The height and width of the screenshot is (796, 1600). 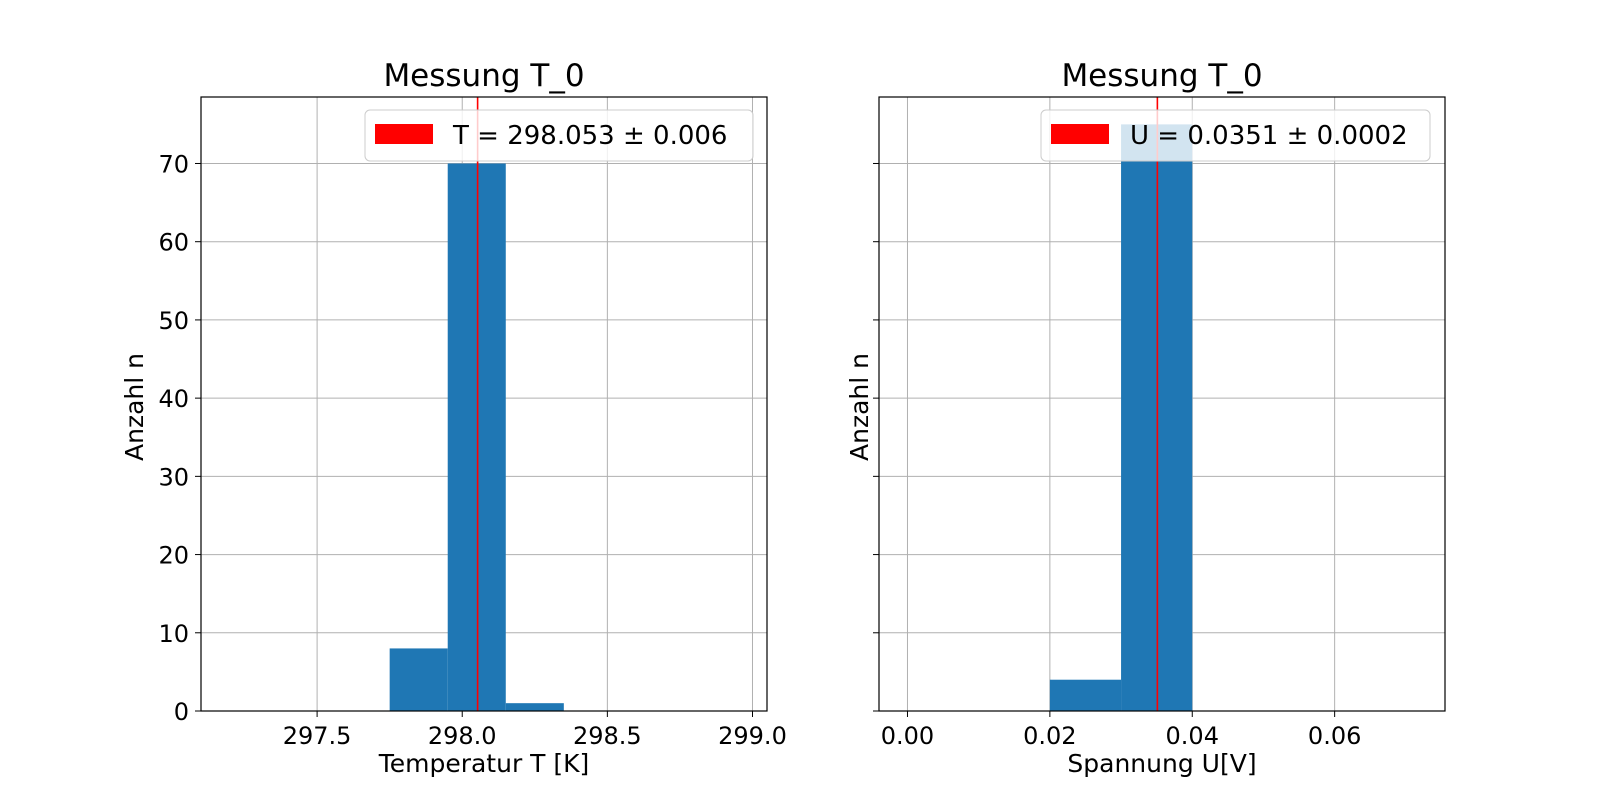 I want to click on y-tick-label: 40, so click(x=173, y=399).